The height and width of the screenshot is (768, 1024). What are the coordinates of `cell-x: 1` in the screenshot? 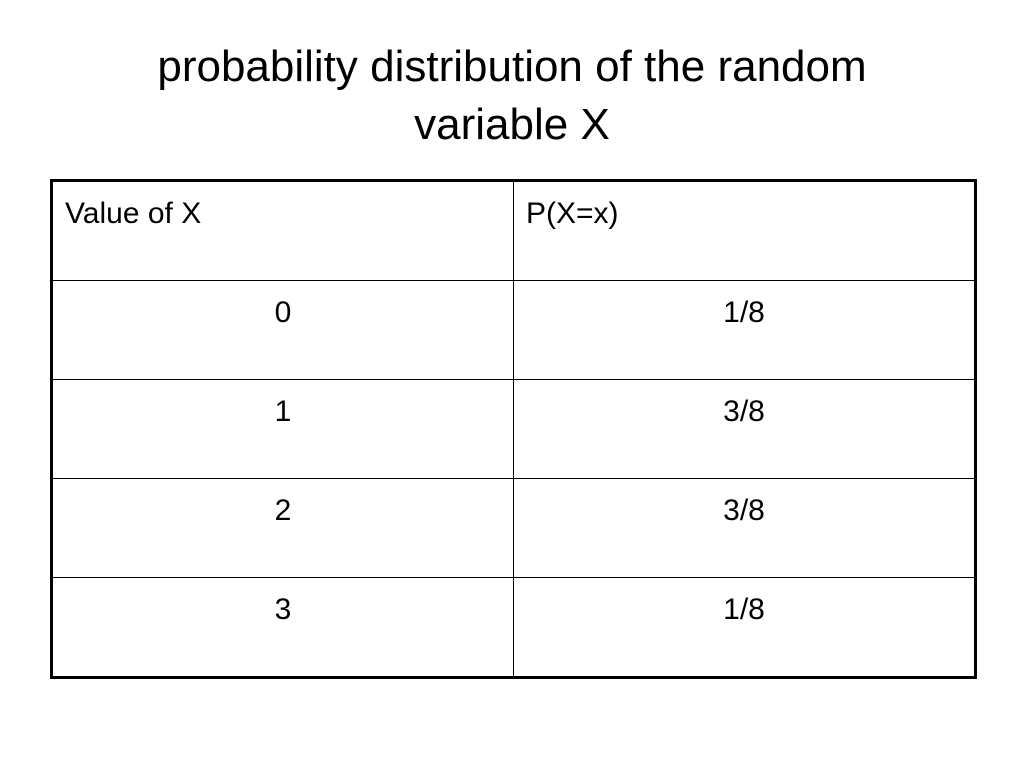 It's located at (282, 429).